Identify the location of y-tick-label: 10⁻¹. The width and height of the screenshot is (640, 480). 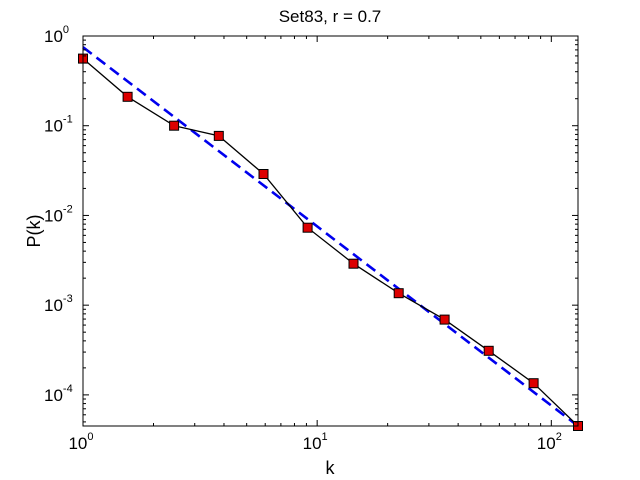
(58, 125).